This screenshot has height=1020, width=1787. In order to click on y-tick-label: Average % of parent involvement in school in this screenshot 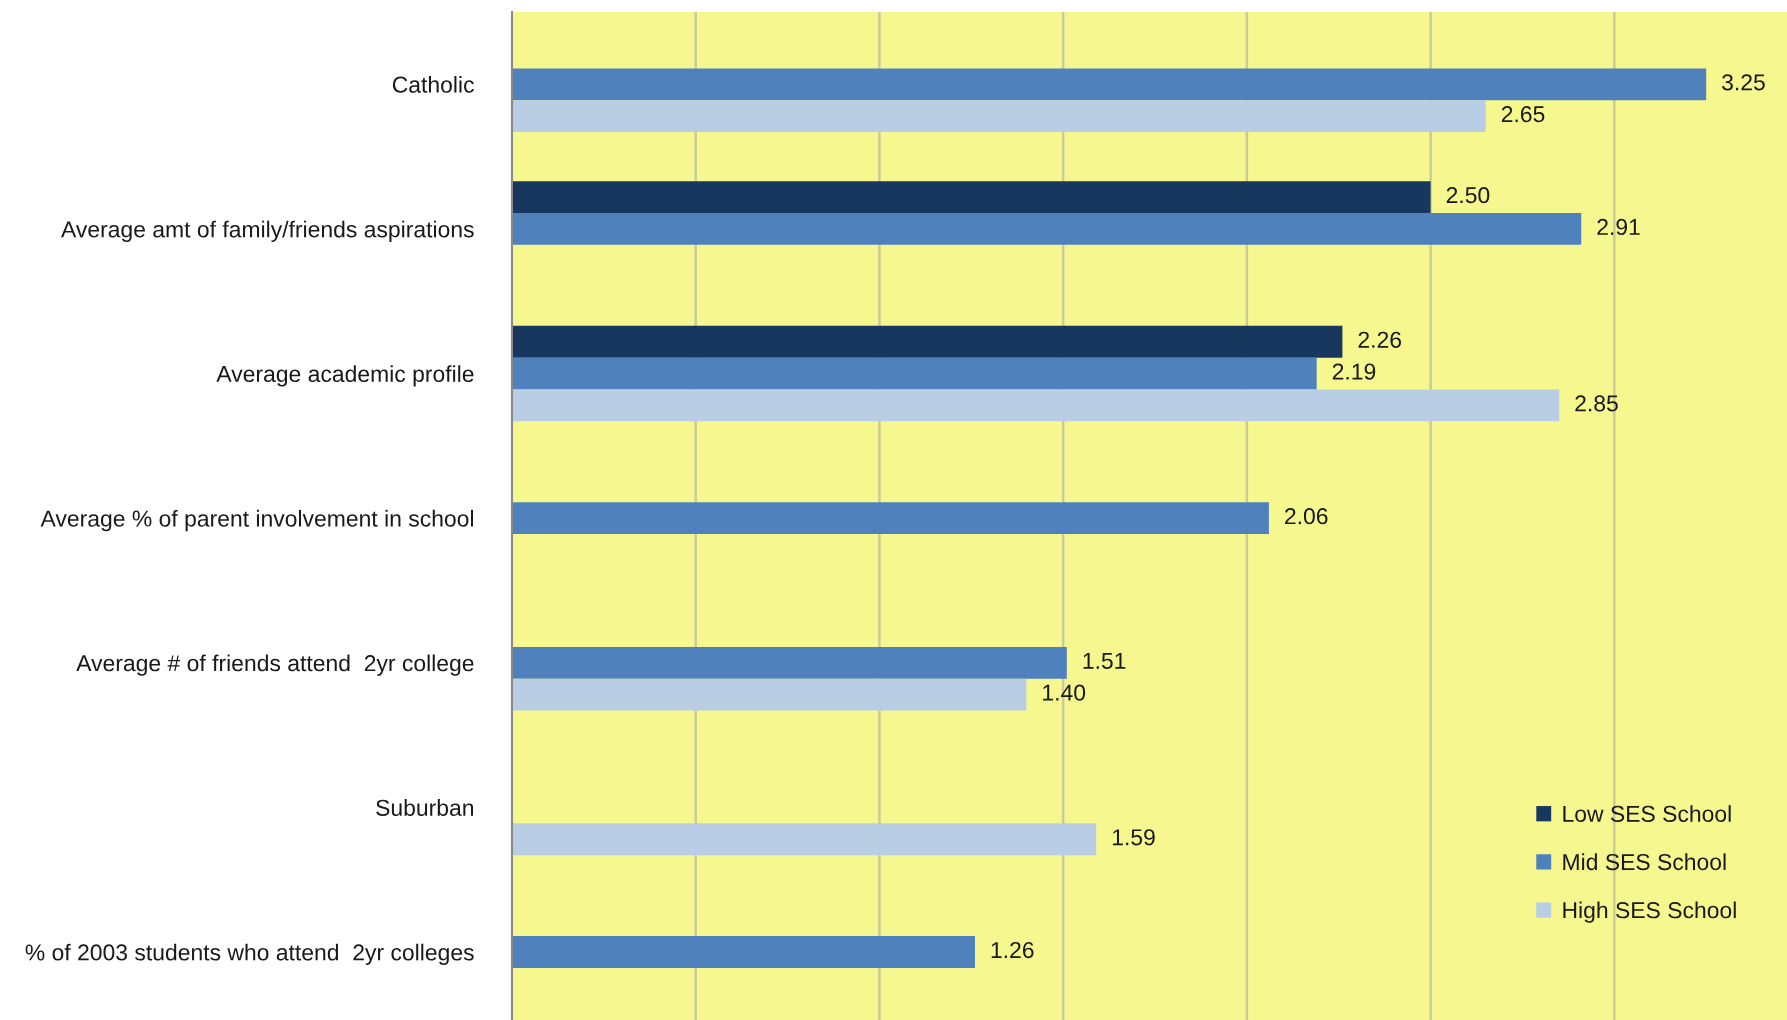, I will do `click(256, 520)`.